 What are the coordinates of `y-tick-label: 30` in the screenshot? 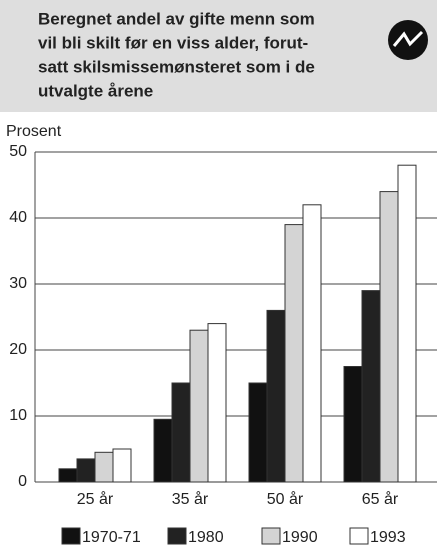 It's located at (18, 283).